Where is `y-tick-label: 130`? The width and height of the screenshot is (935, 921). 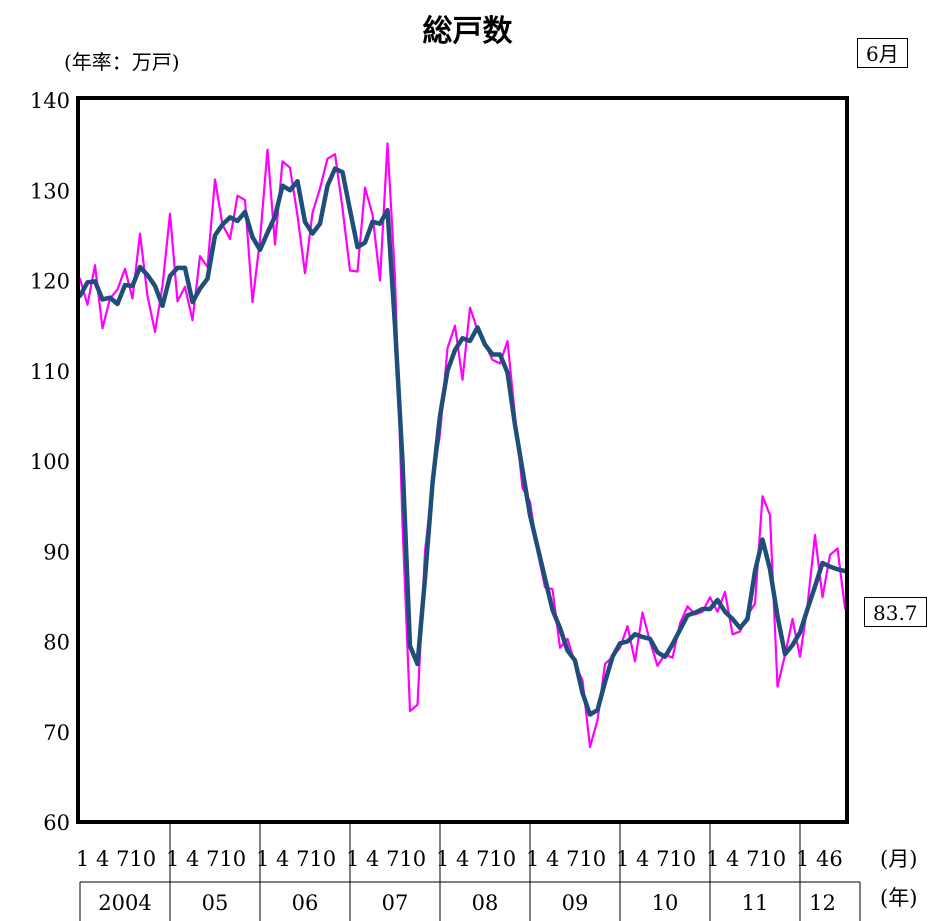 y-tick-label: 130 is located at coordinates (50, 191).